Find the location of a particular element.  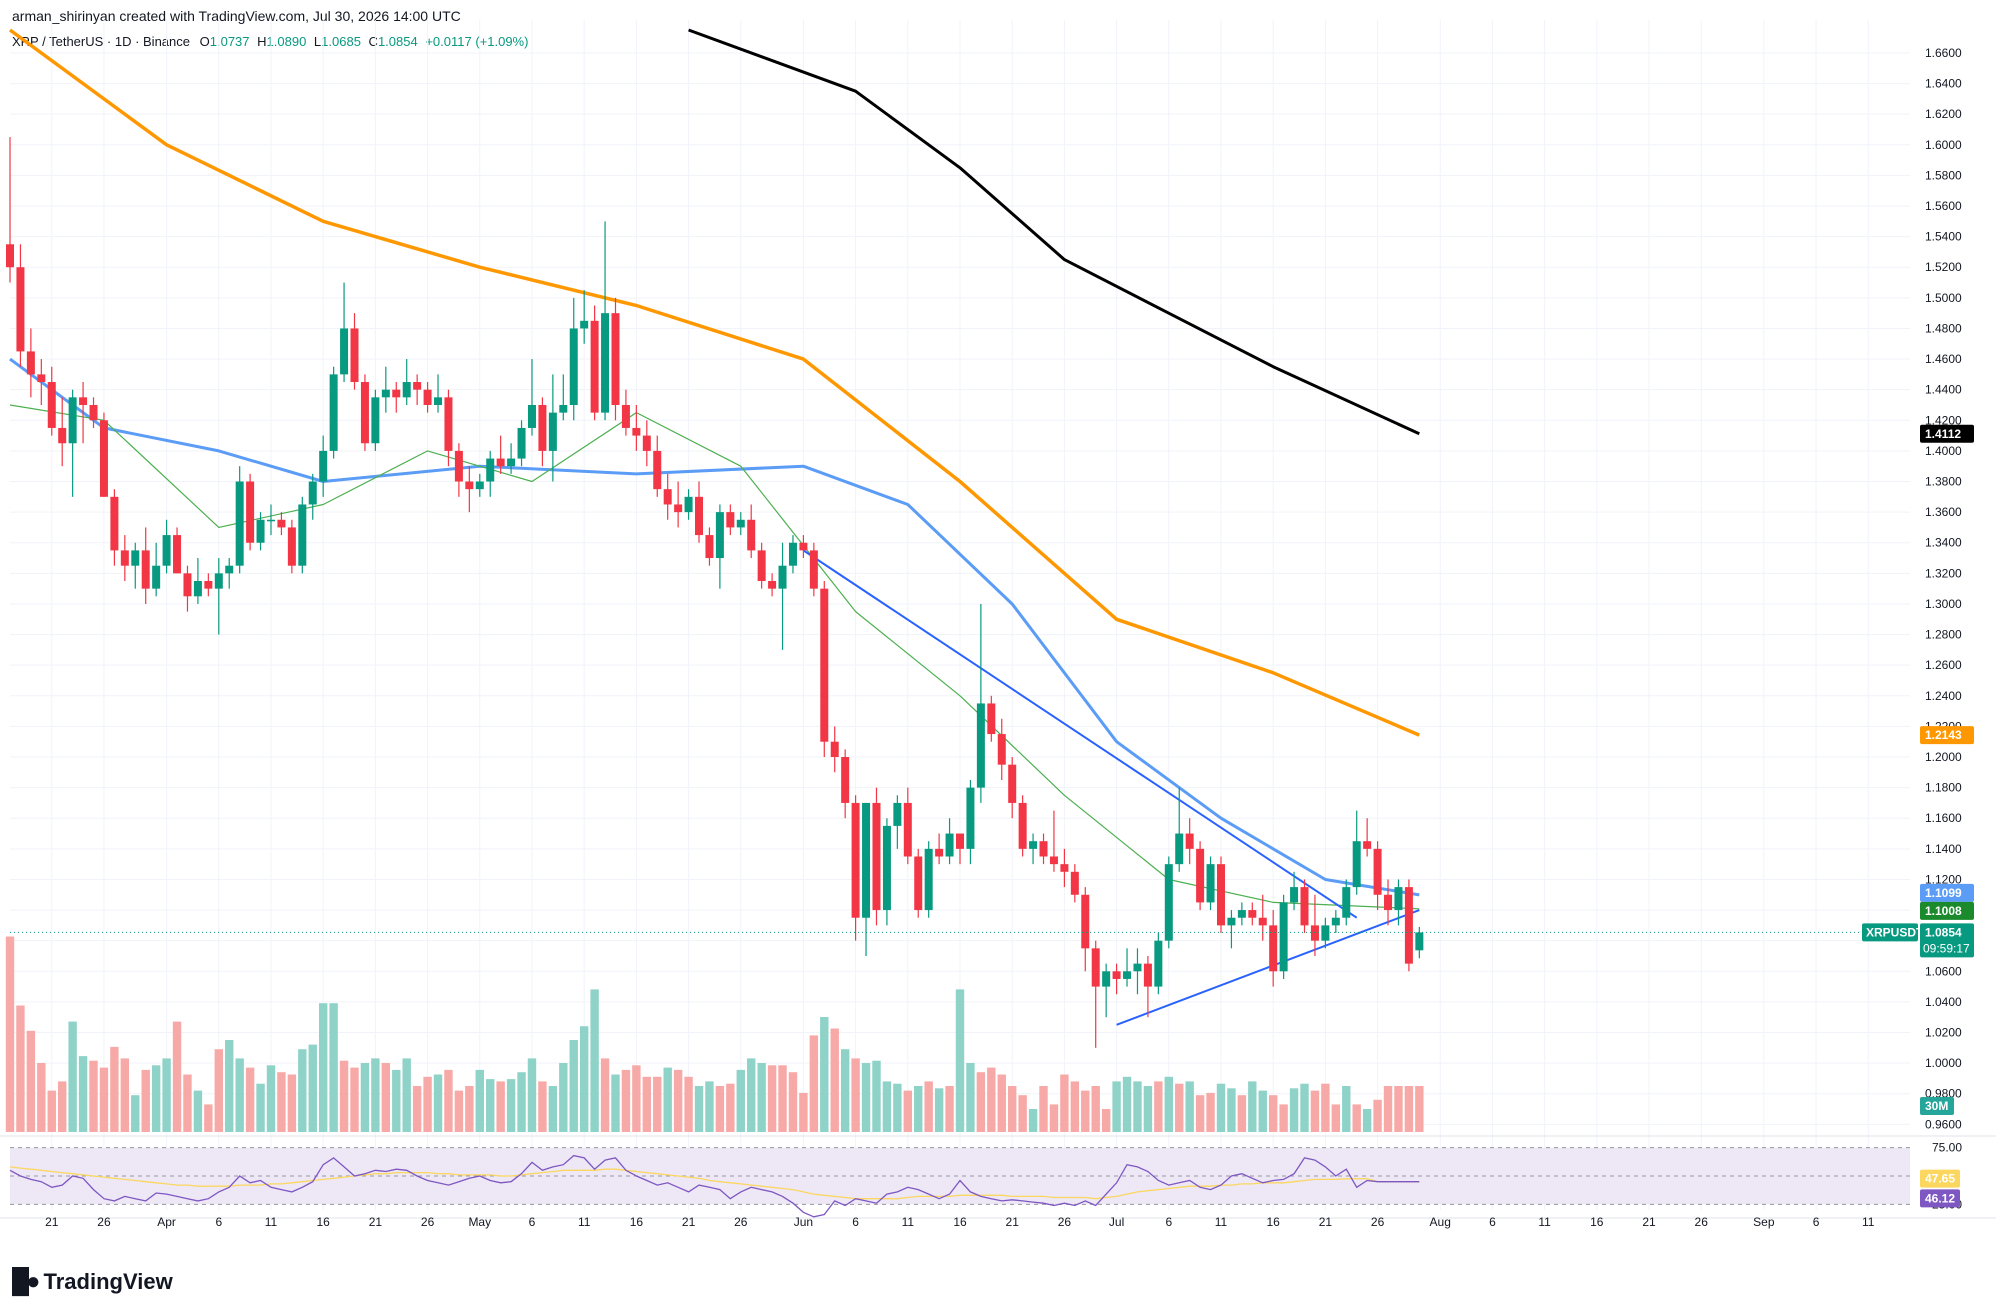

ma-orange-tag: 1.2143 is located at coordinates (1943, 735).